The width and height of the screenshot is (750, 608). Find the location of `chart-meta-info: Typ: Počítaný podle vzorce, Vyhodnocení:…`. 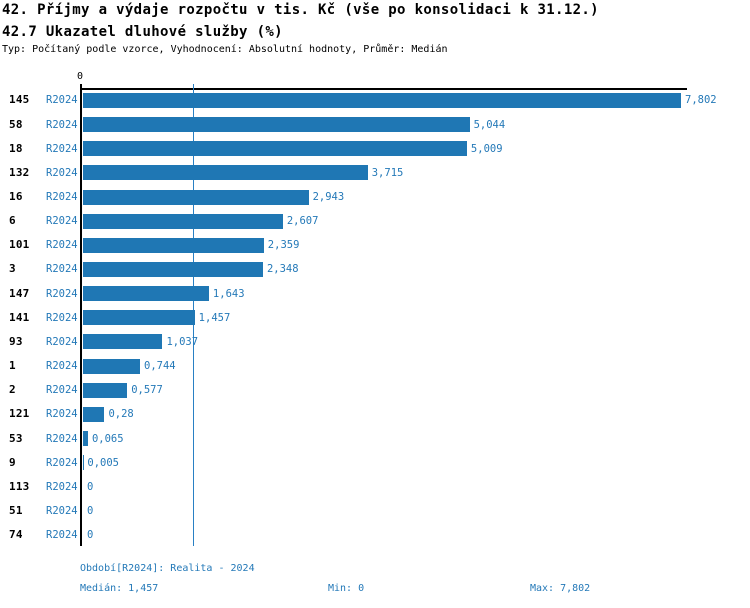

chart-meta-info: Typ: Počítaný podle vzorce, Vyhodnocení:… is located at coordinates (225, 49).